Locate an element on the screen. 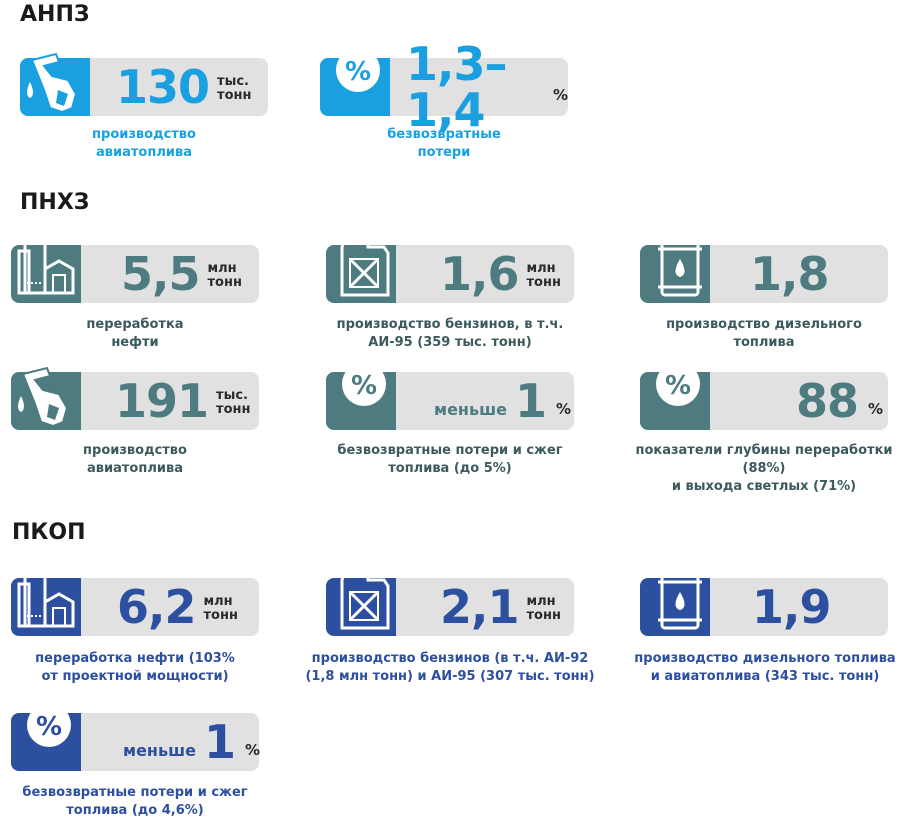  value-group: 2,1 млн тонн is located at coordinates (500, 607).